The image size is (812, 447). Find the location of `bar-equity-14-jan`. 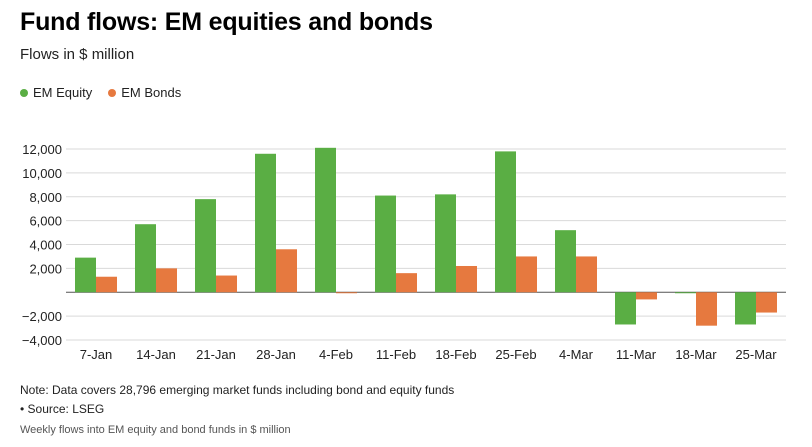

bar-equity-14-jan is located at coordinates (145, 258).